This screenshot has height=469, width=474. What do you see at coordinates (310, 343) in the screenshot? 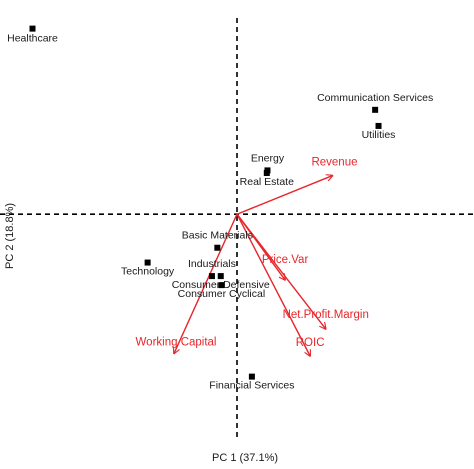
I see `loading-label-roic: ROIC` at bounding box center [310, 343].